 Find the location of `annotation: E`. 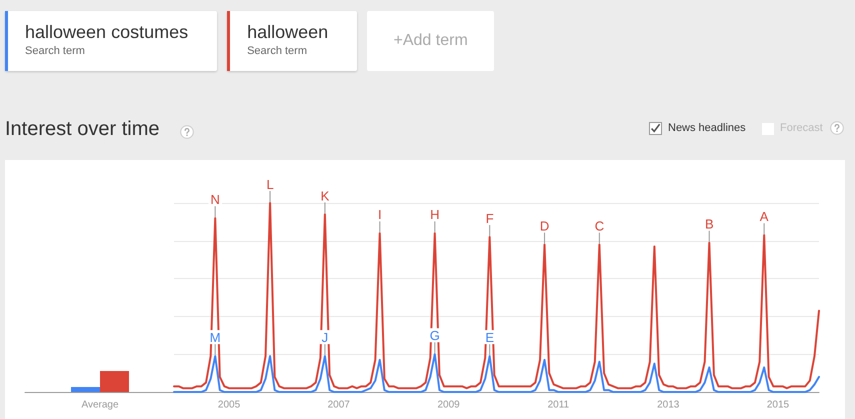

annotation: E is located at coordinates (489, 338).